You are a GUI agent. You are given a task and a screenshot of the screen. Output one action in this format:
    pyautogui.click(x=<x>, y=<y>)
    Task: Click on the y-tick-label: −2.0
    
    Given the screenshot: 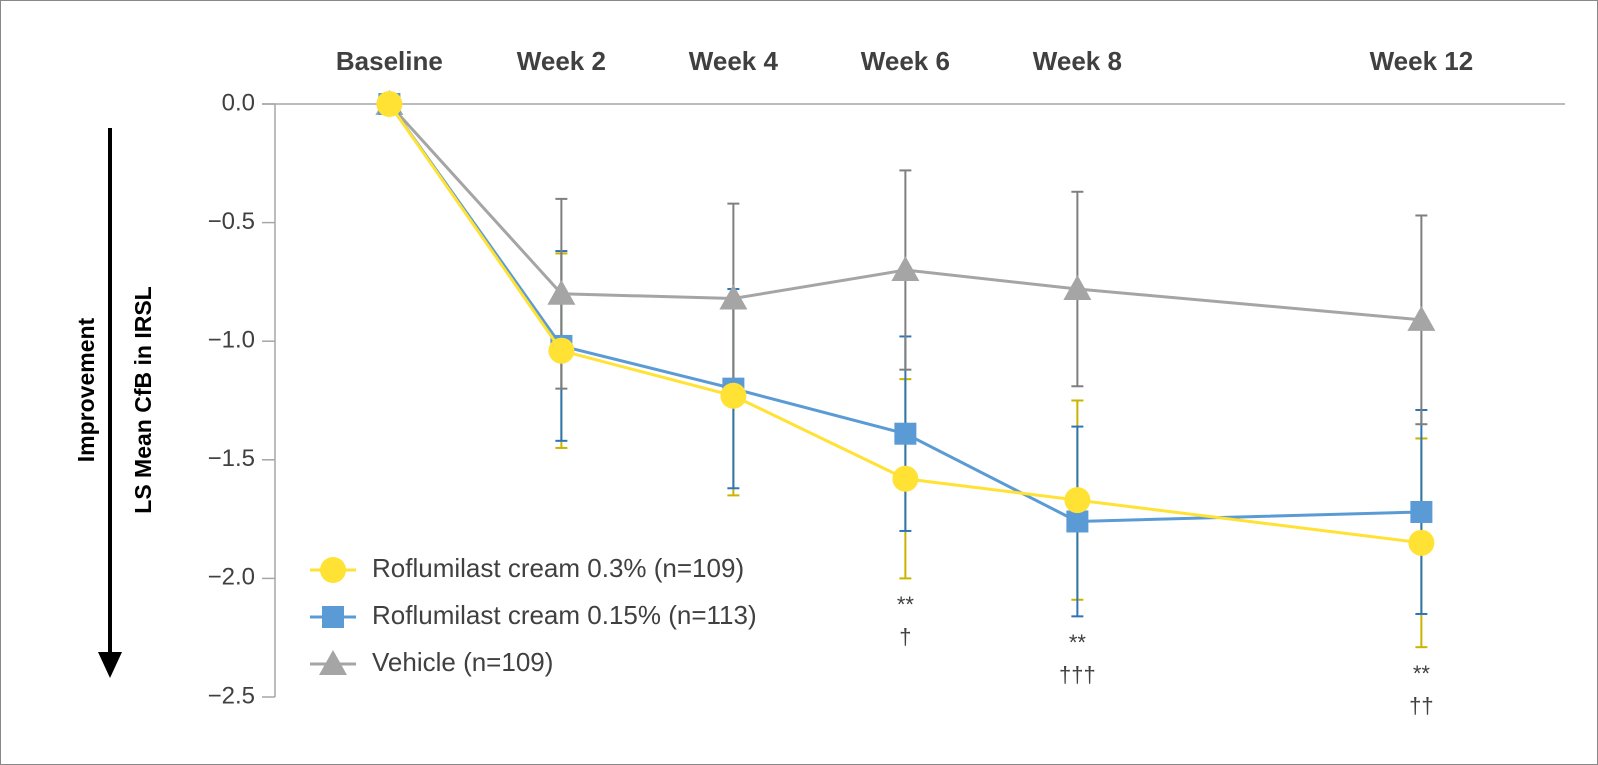 What is the action you would take?
    pyautogui.click(x=231, y=577)
    